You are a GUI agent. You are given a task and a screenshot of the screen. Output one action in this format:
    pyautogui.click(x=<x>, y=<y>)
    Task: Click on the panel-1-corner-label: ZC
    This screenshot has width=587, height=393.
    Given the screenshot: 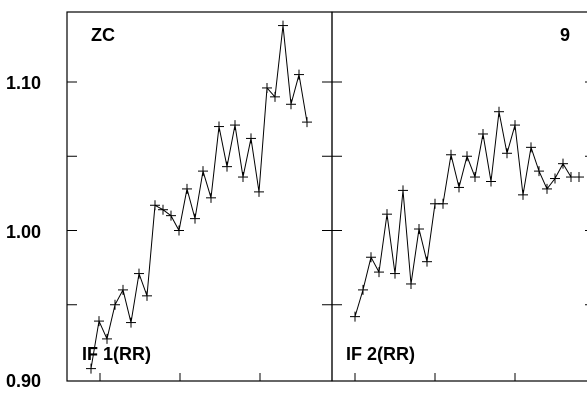 What is the action you would take?
    pyautogui.click(x=103, y=35)
    